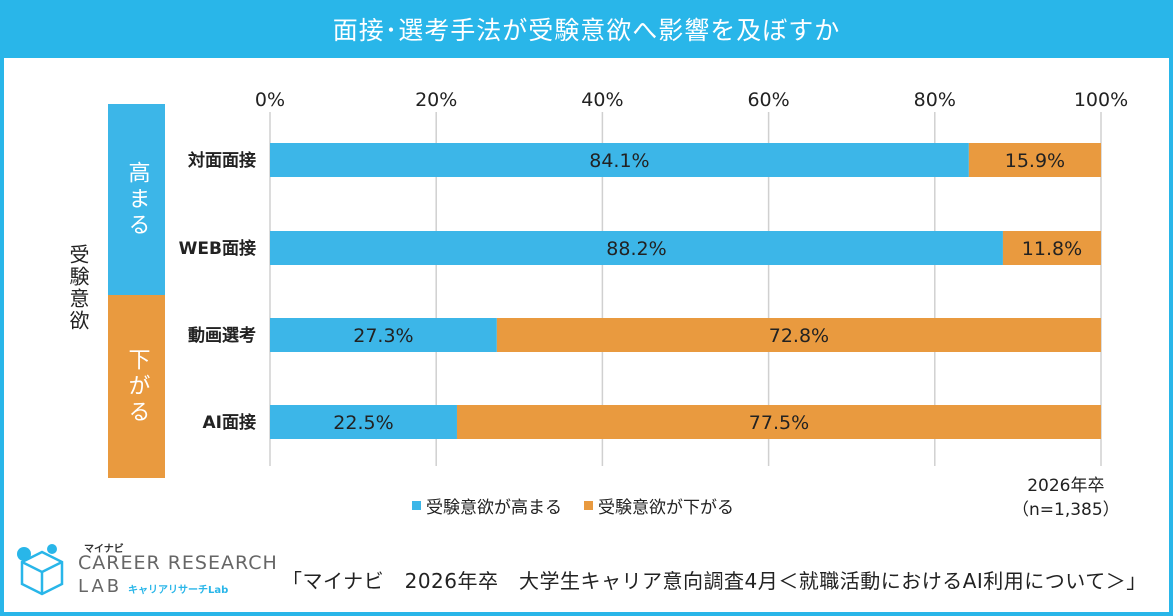  Describe the element at coordinates (229, 422) in the screenshot. I see `category-label: AI面接` at that location.